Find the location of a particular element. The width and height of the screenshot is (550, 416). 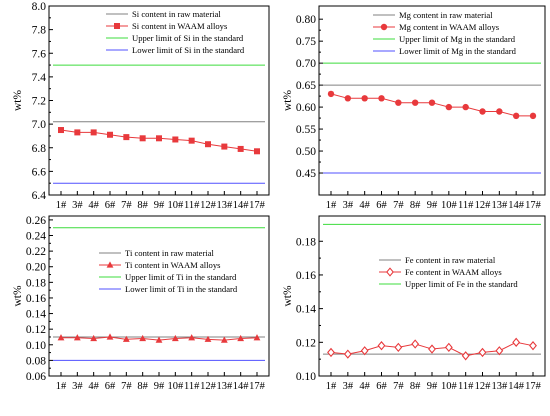

legend-label: Fe content in WAAM alloys is located at coordinates (453, 272).